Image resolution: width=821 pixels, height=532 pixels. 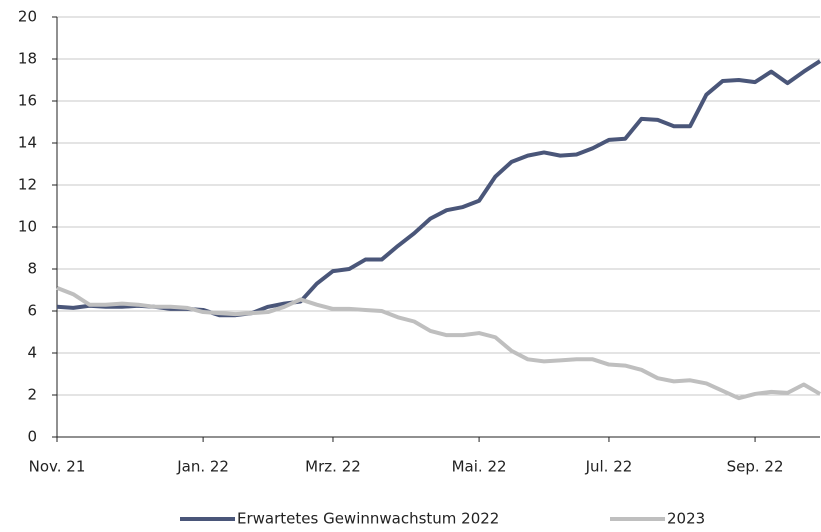 I want to click on x-tick-label: Mrz. 22, so click(x=333, y=467).